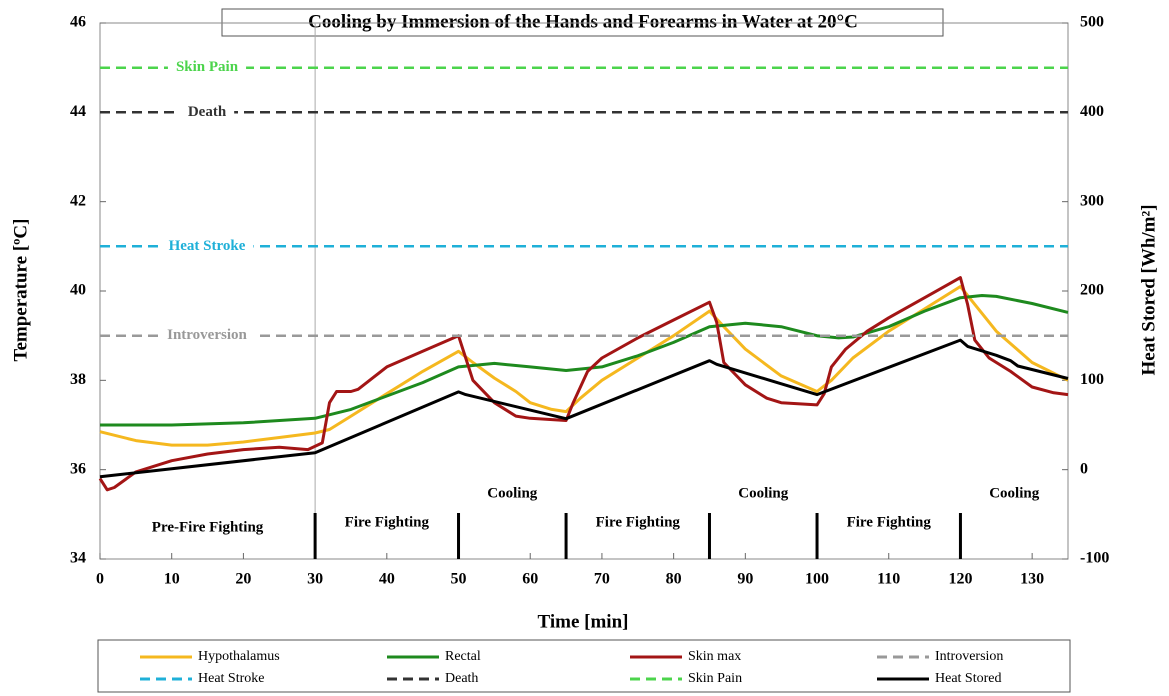 The height and width of the screenshot is (696, 1169). Describe the element at coordinates (1084, 468) in the screenshot. I see `y2-tick-label: 0` at that location.